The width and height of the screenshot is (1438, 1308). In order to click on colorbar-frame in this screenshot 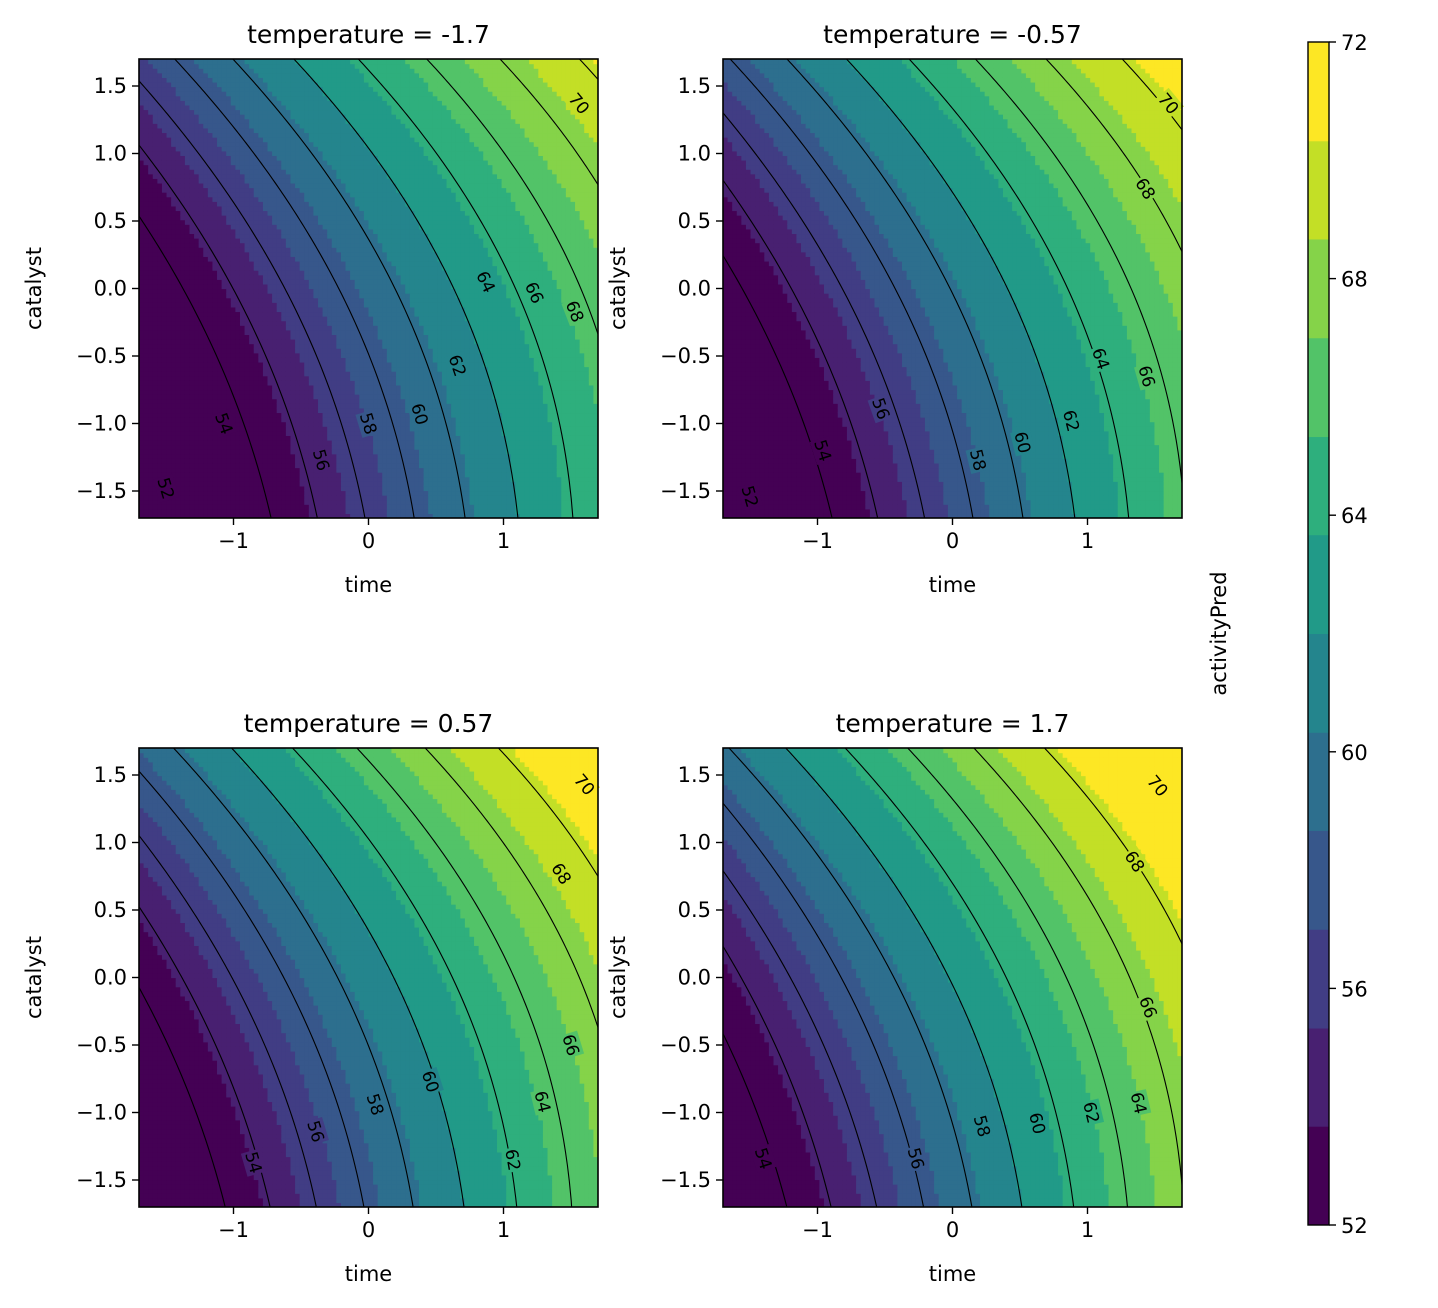, I will do `click(1318, 633)`.